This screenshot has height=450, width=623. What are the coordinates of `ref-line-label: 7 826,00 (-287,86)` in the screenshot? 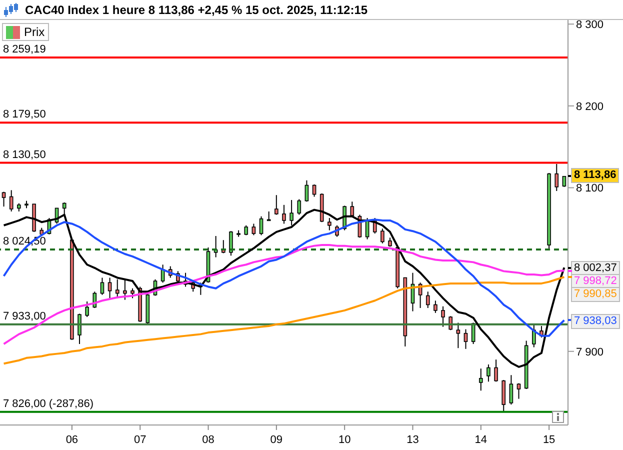 It's located at (48, 404).